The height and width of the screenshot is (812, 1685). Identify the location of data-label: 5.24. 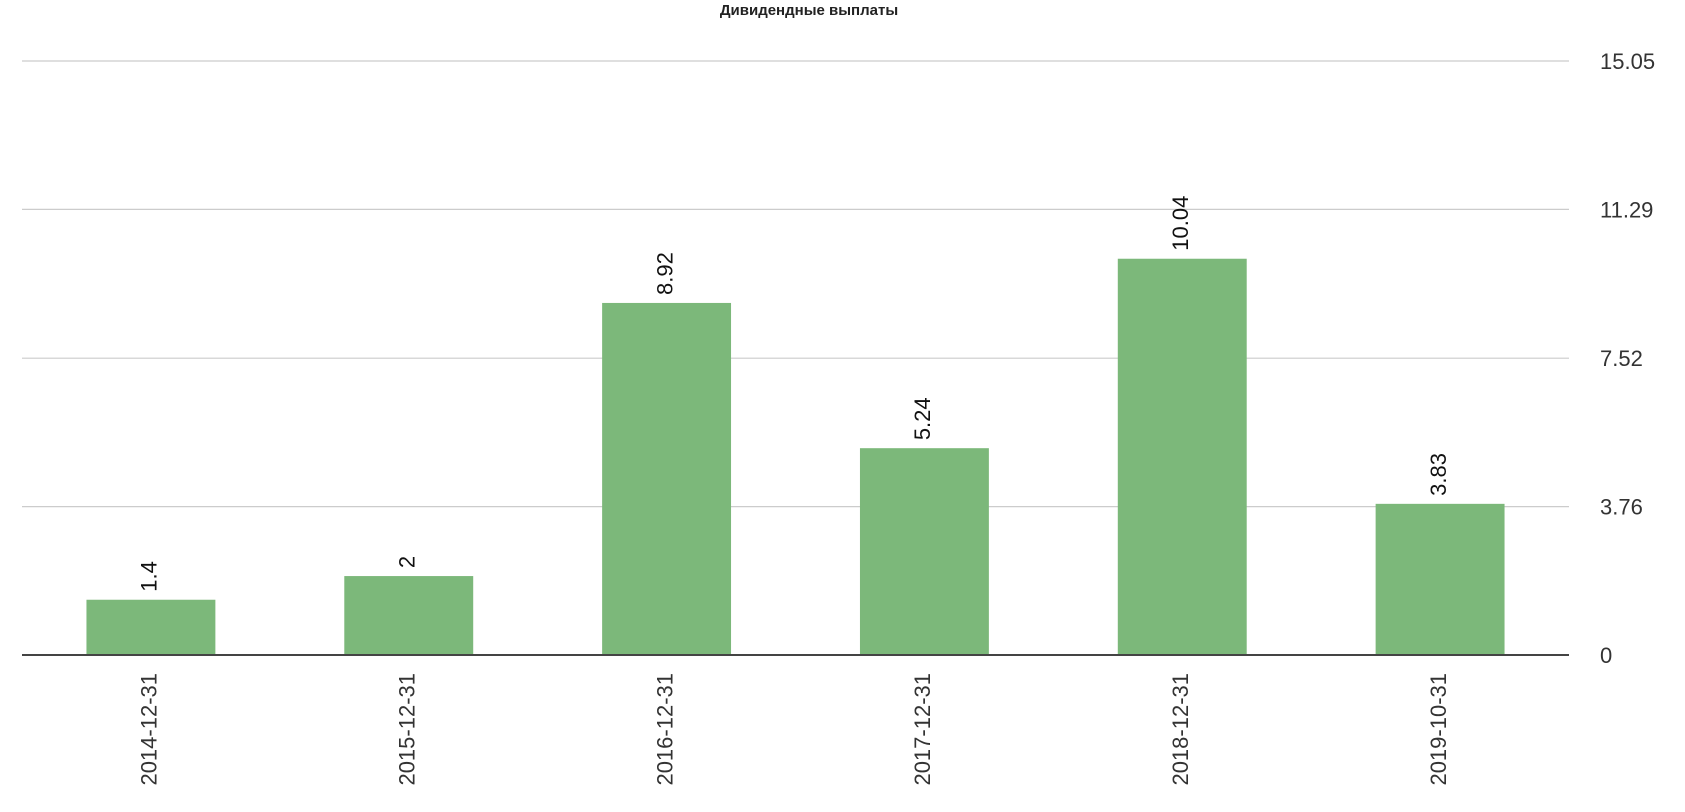
(922, 418).